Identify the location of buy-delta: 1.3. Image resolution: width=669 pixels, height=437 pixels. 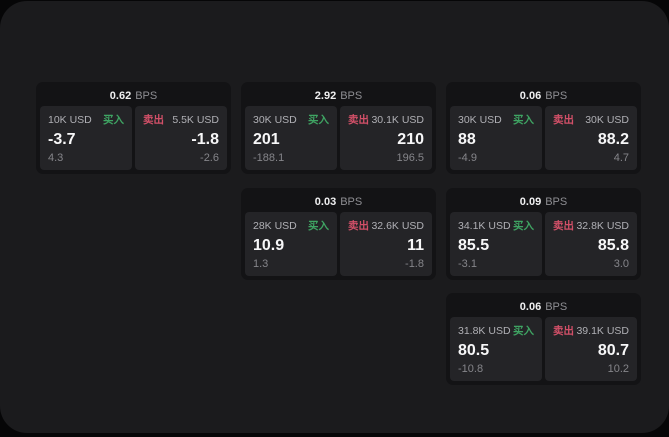
(261, 264).